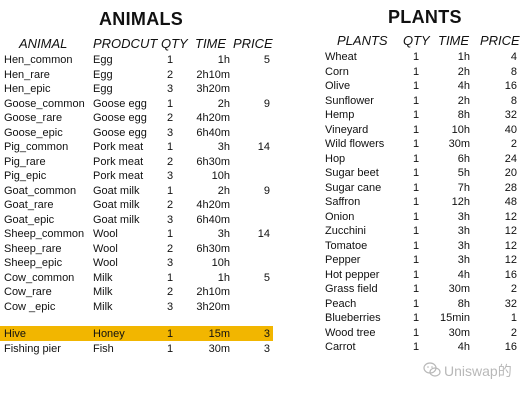  Describe the element at coordinates (341, 57) in the screenshot. I see `plant-name: Wheat` at that location.